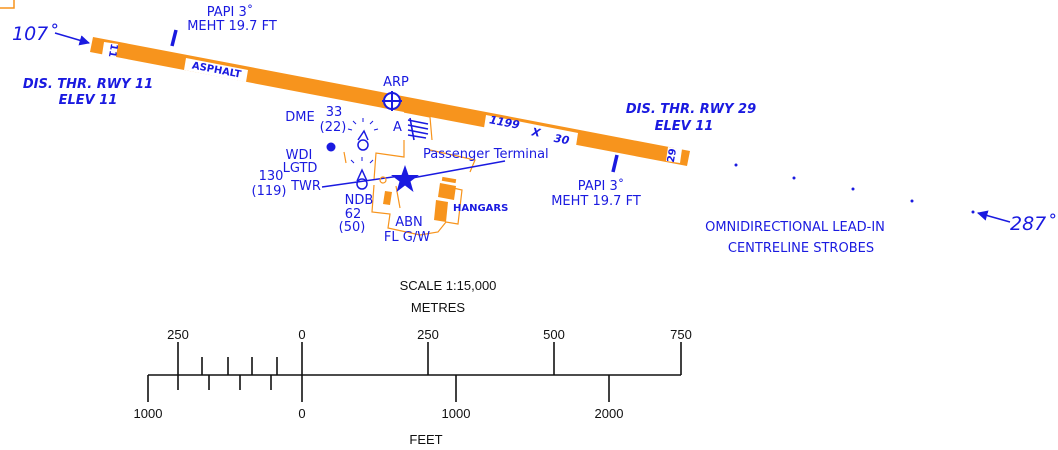 This screenshot has height=450, width=1058. I want to click on twr-label: TWR, so click(305, 186).